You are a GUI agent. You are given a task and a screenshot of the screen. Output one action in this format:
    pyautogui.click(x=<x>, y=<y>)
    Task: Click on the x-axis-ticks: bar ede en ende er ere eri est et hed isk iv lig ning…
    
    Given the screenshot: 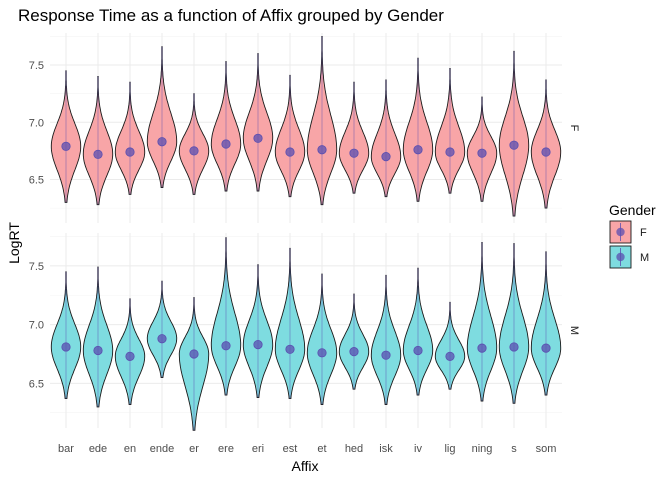 What is the action you would take?
    pyautogui.click(x=307, y=449)
    